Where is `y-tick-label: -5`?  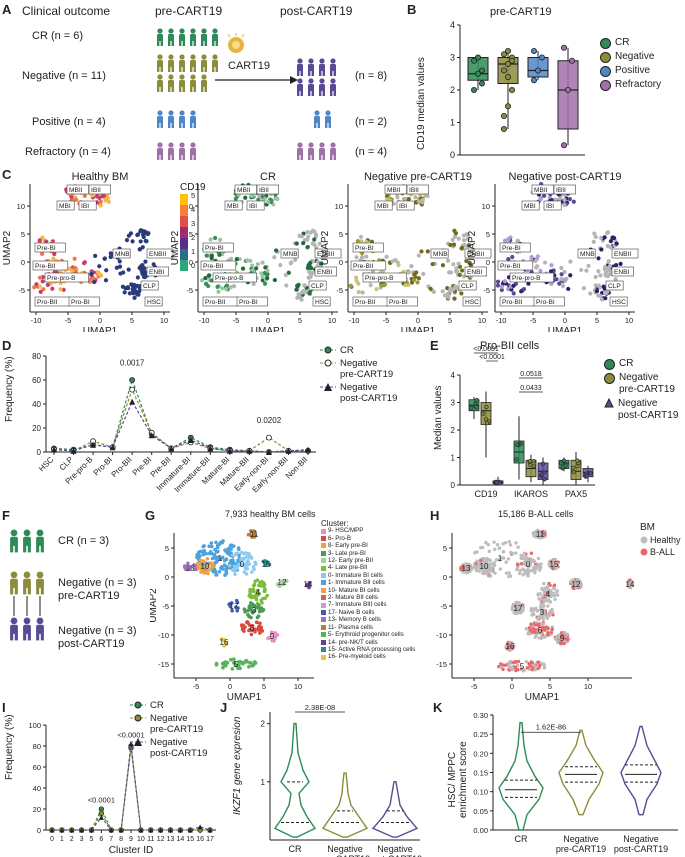 y-tick-label: -5 is located at coordinates (21, 290).